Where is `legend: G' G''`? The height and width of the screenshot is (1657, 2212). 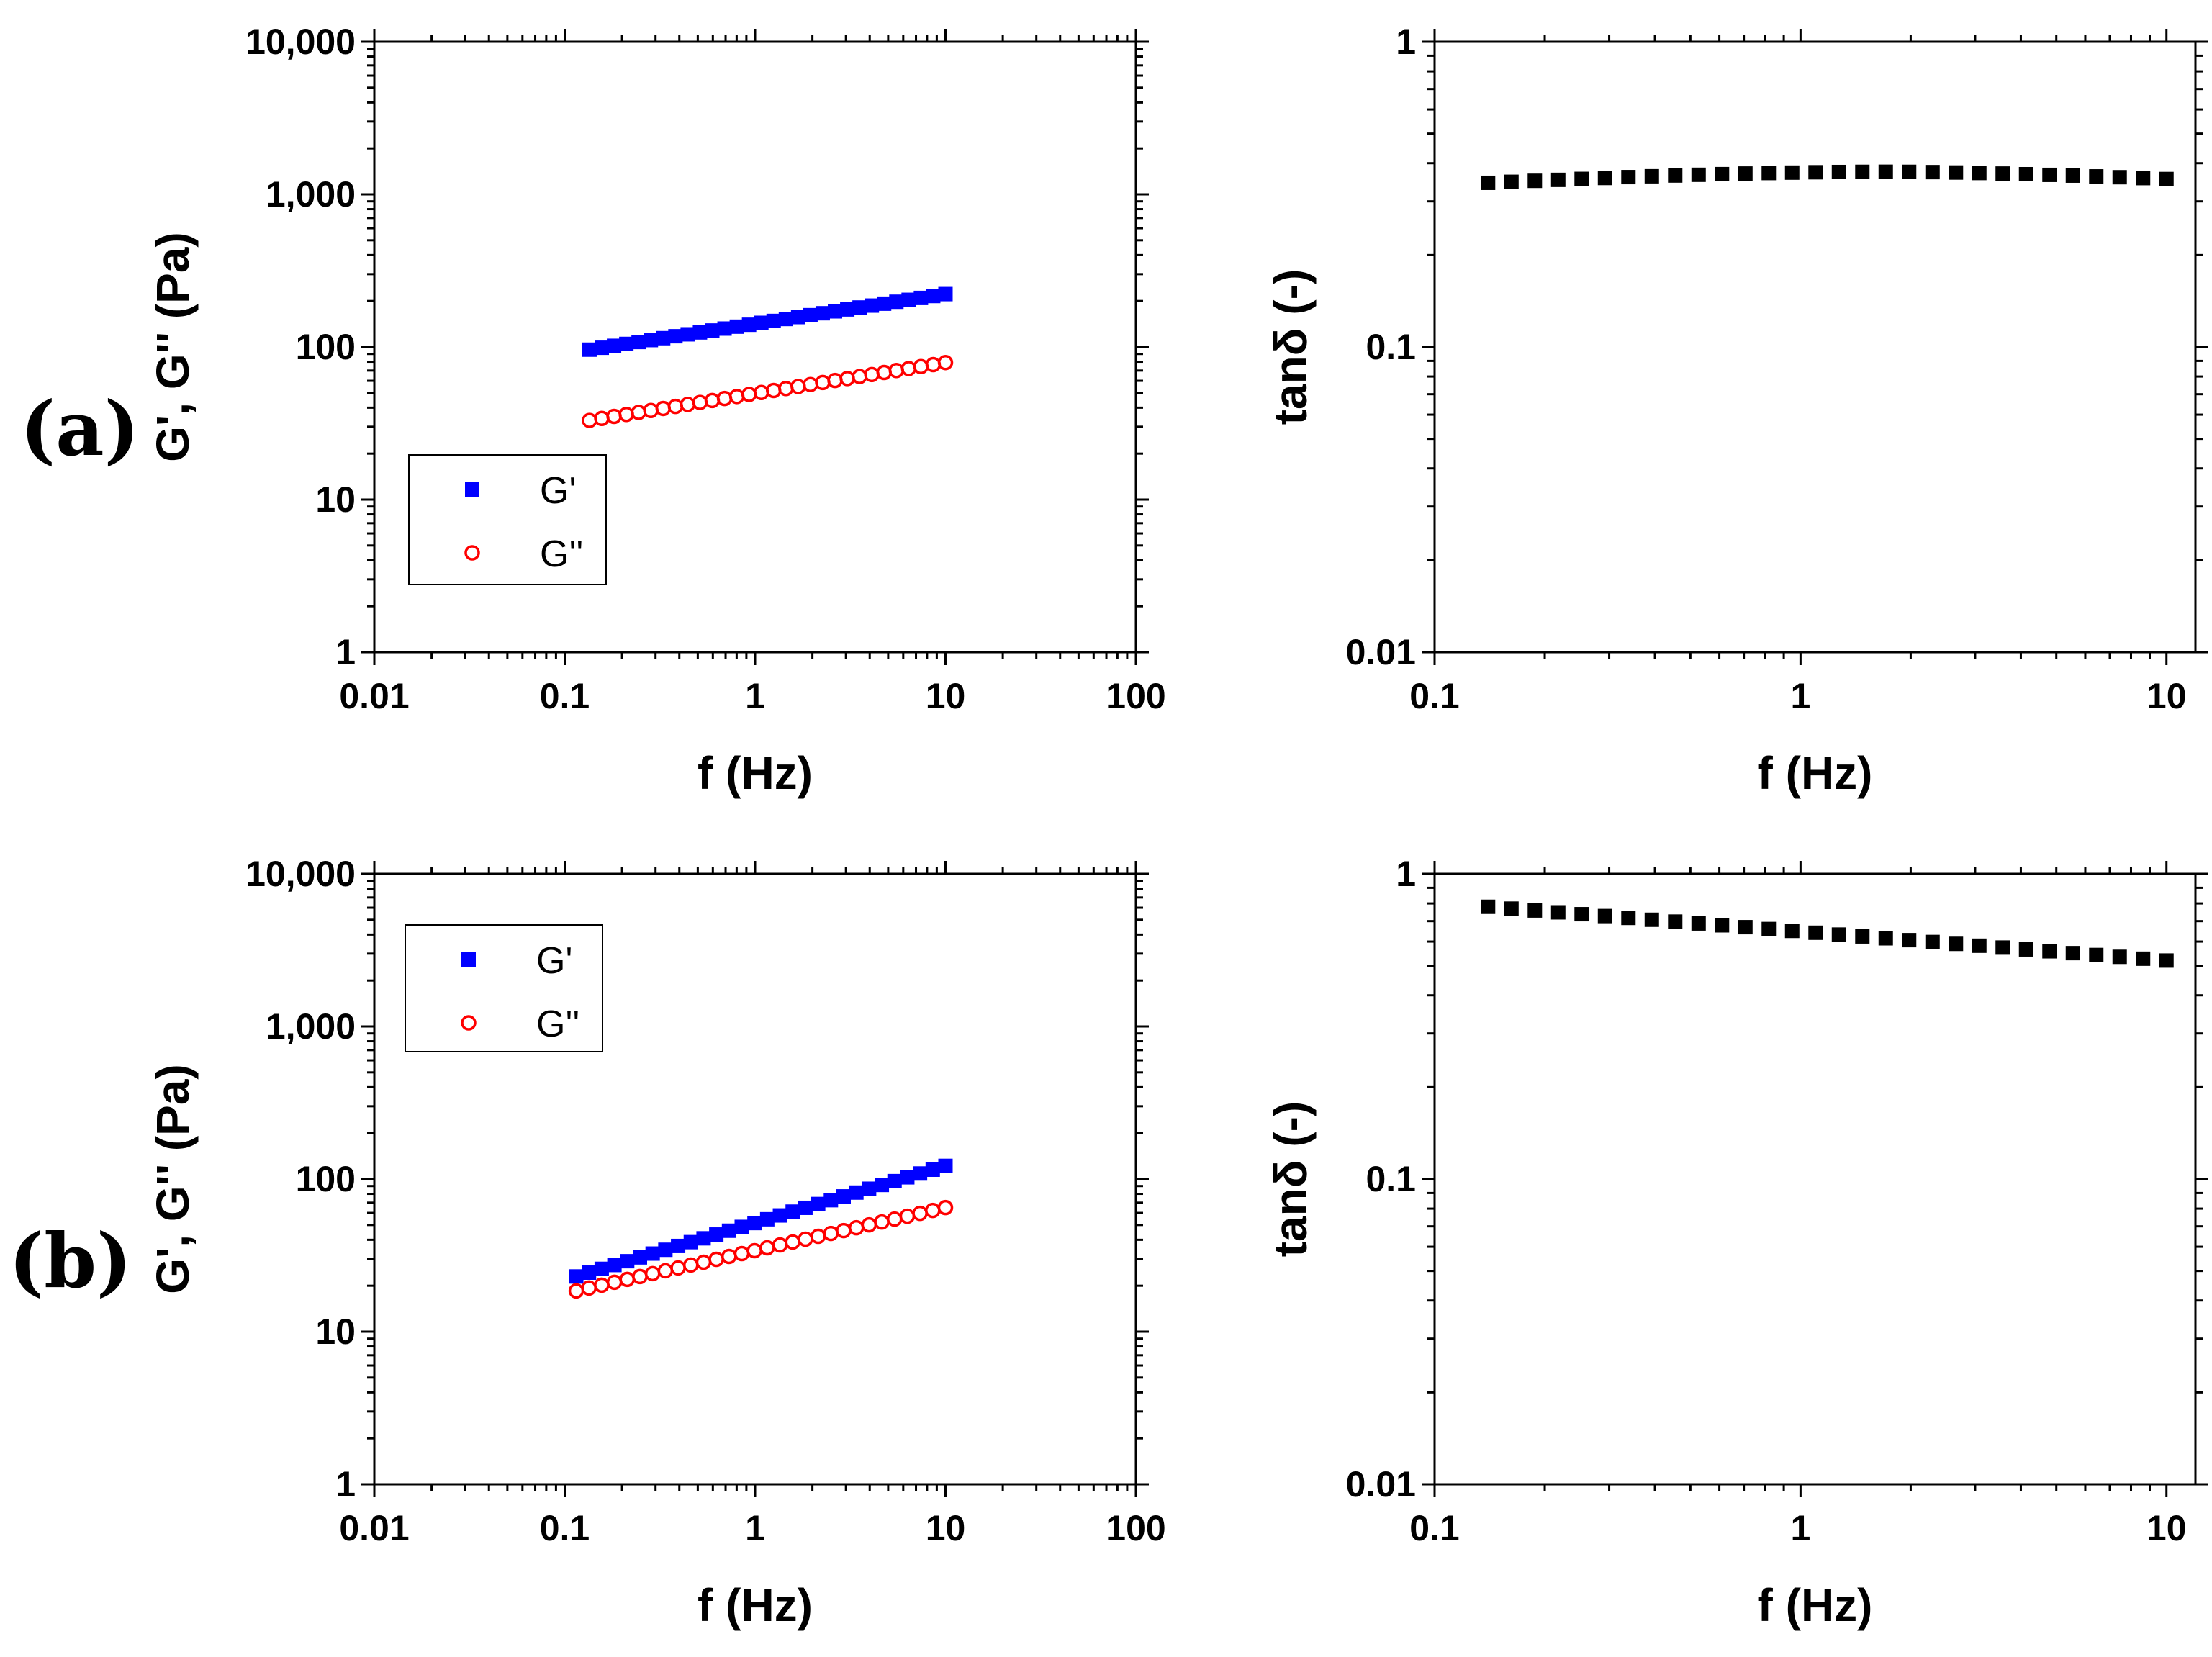 legend: G' G'' is located at coordinates (507, 519).